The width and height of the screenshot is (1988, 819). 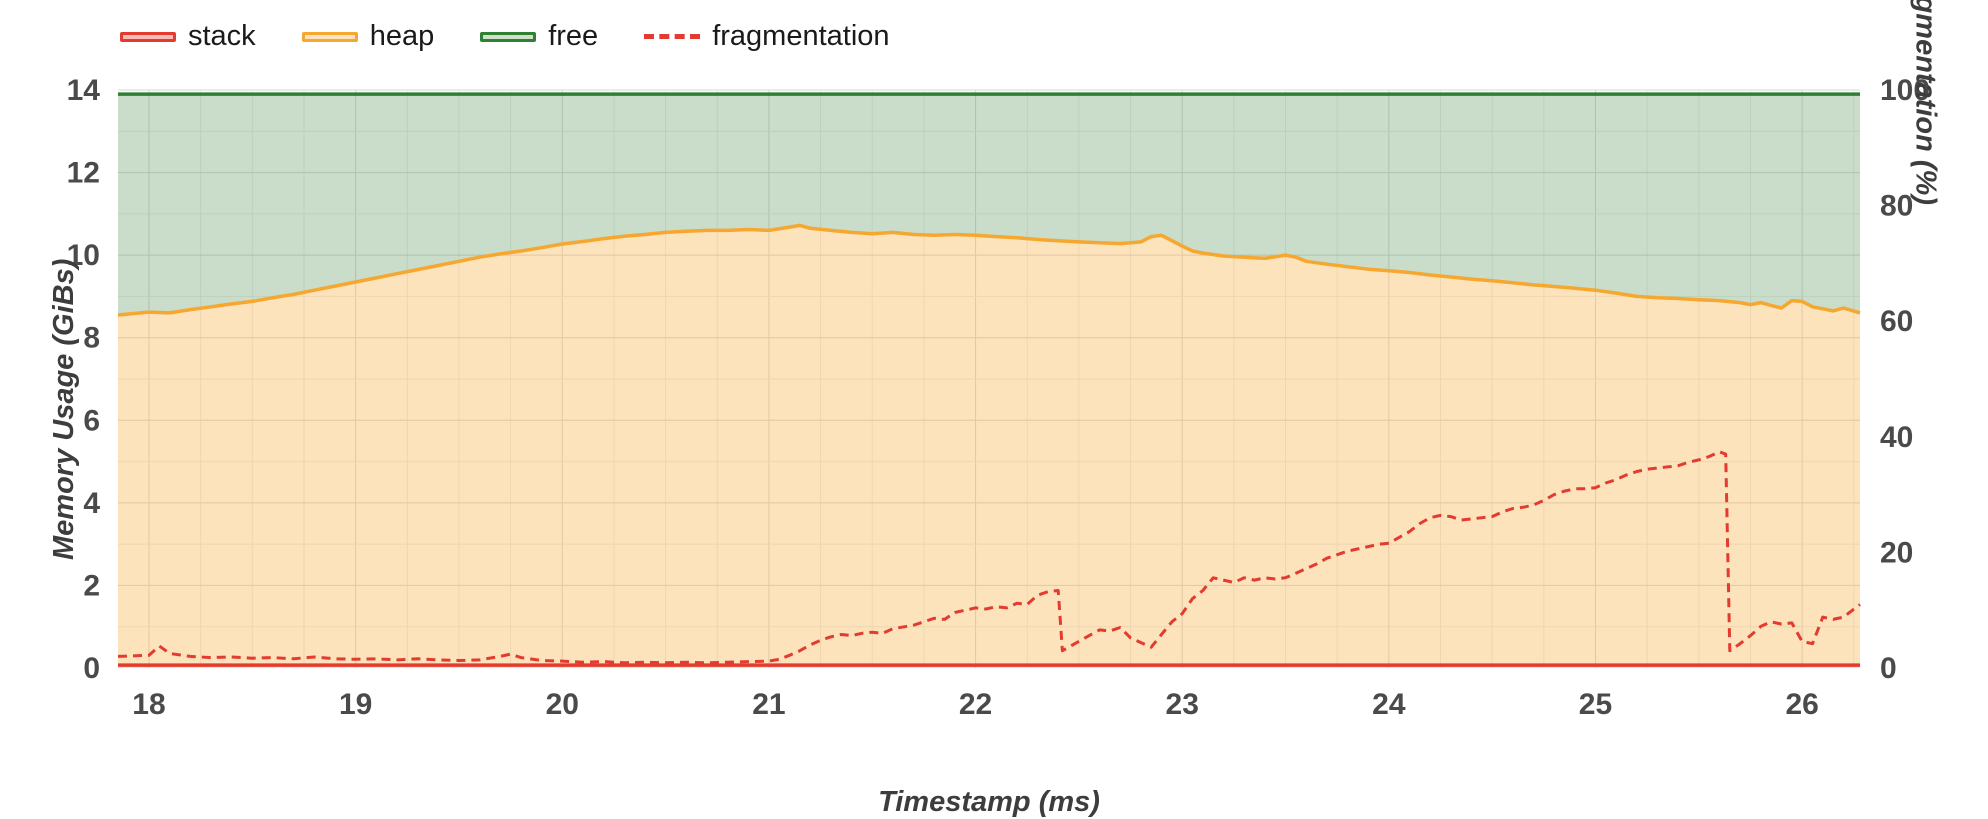 What do you see at coordinates (84, 90) in the screenshot?
I see `y-left-tick-14: 14` at bounding box center [84, 90].